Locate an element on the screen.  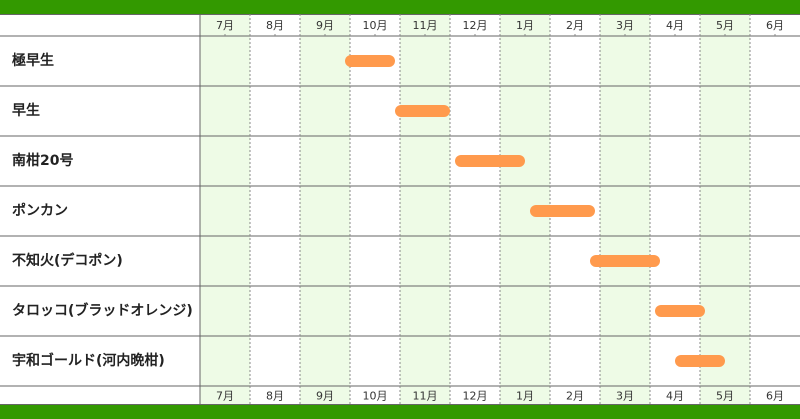
row-label: 南柑20号 is located at coordinates (42, 160).